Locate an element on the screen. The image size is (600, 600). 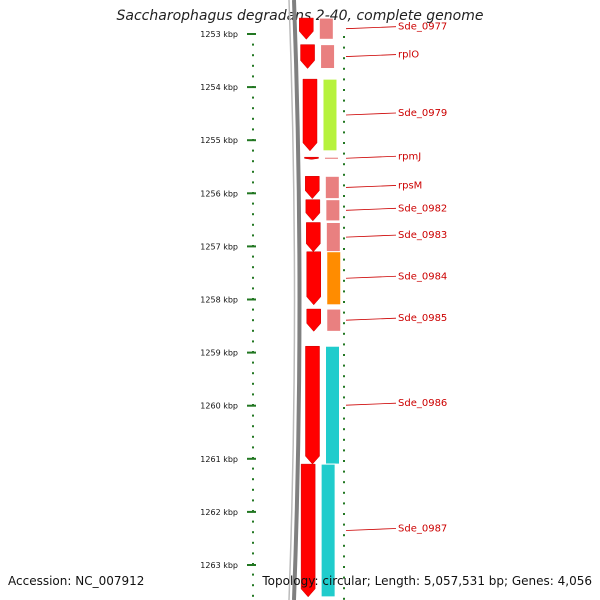
scale-tick-label: 1258 kbp is located at coordinates (219, 300).